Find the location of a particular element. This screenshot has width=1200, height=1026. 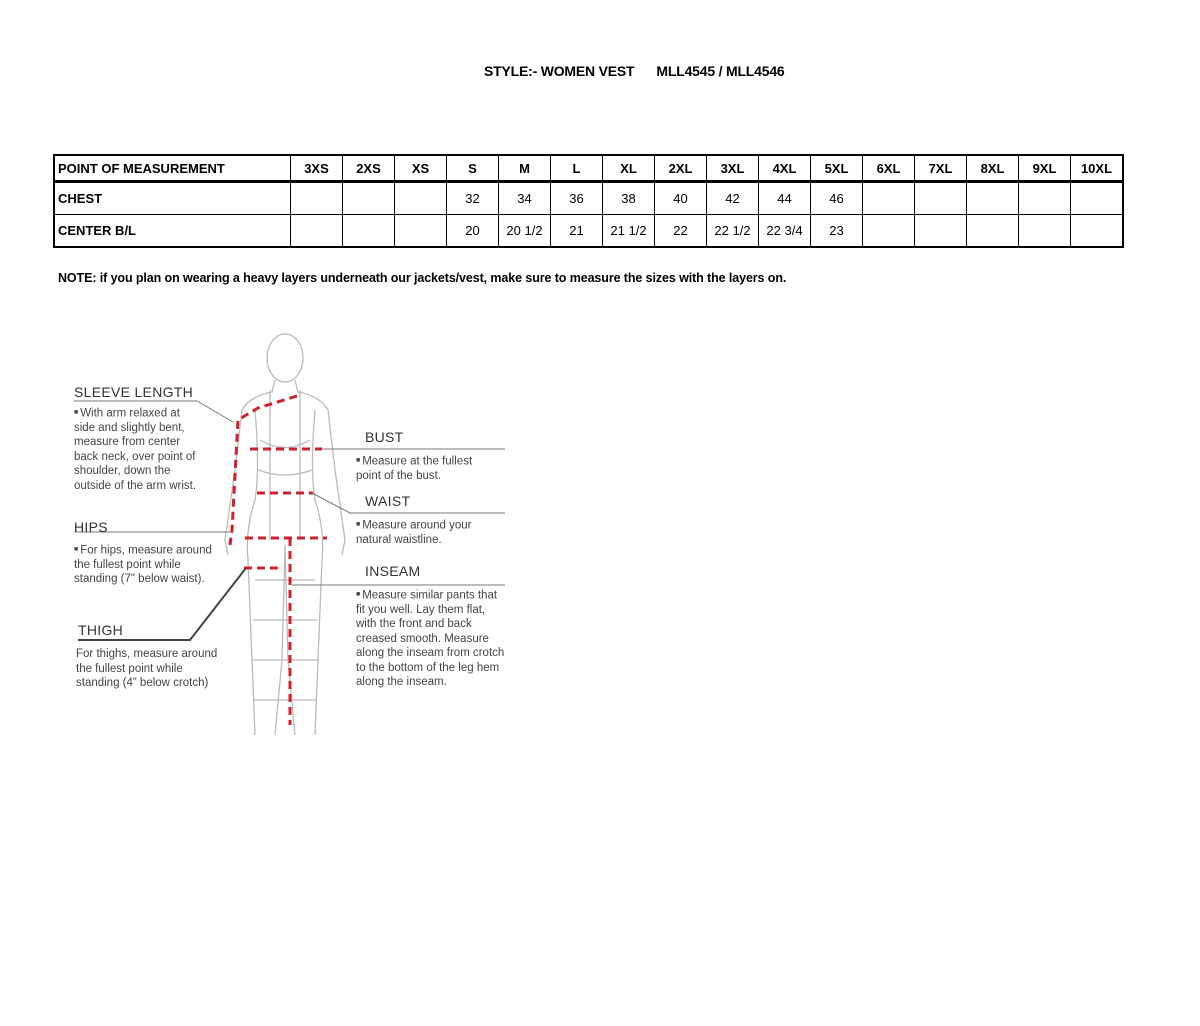

table-cell: 21 is located at coordinates (576, 231).